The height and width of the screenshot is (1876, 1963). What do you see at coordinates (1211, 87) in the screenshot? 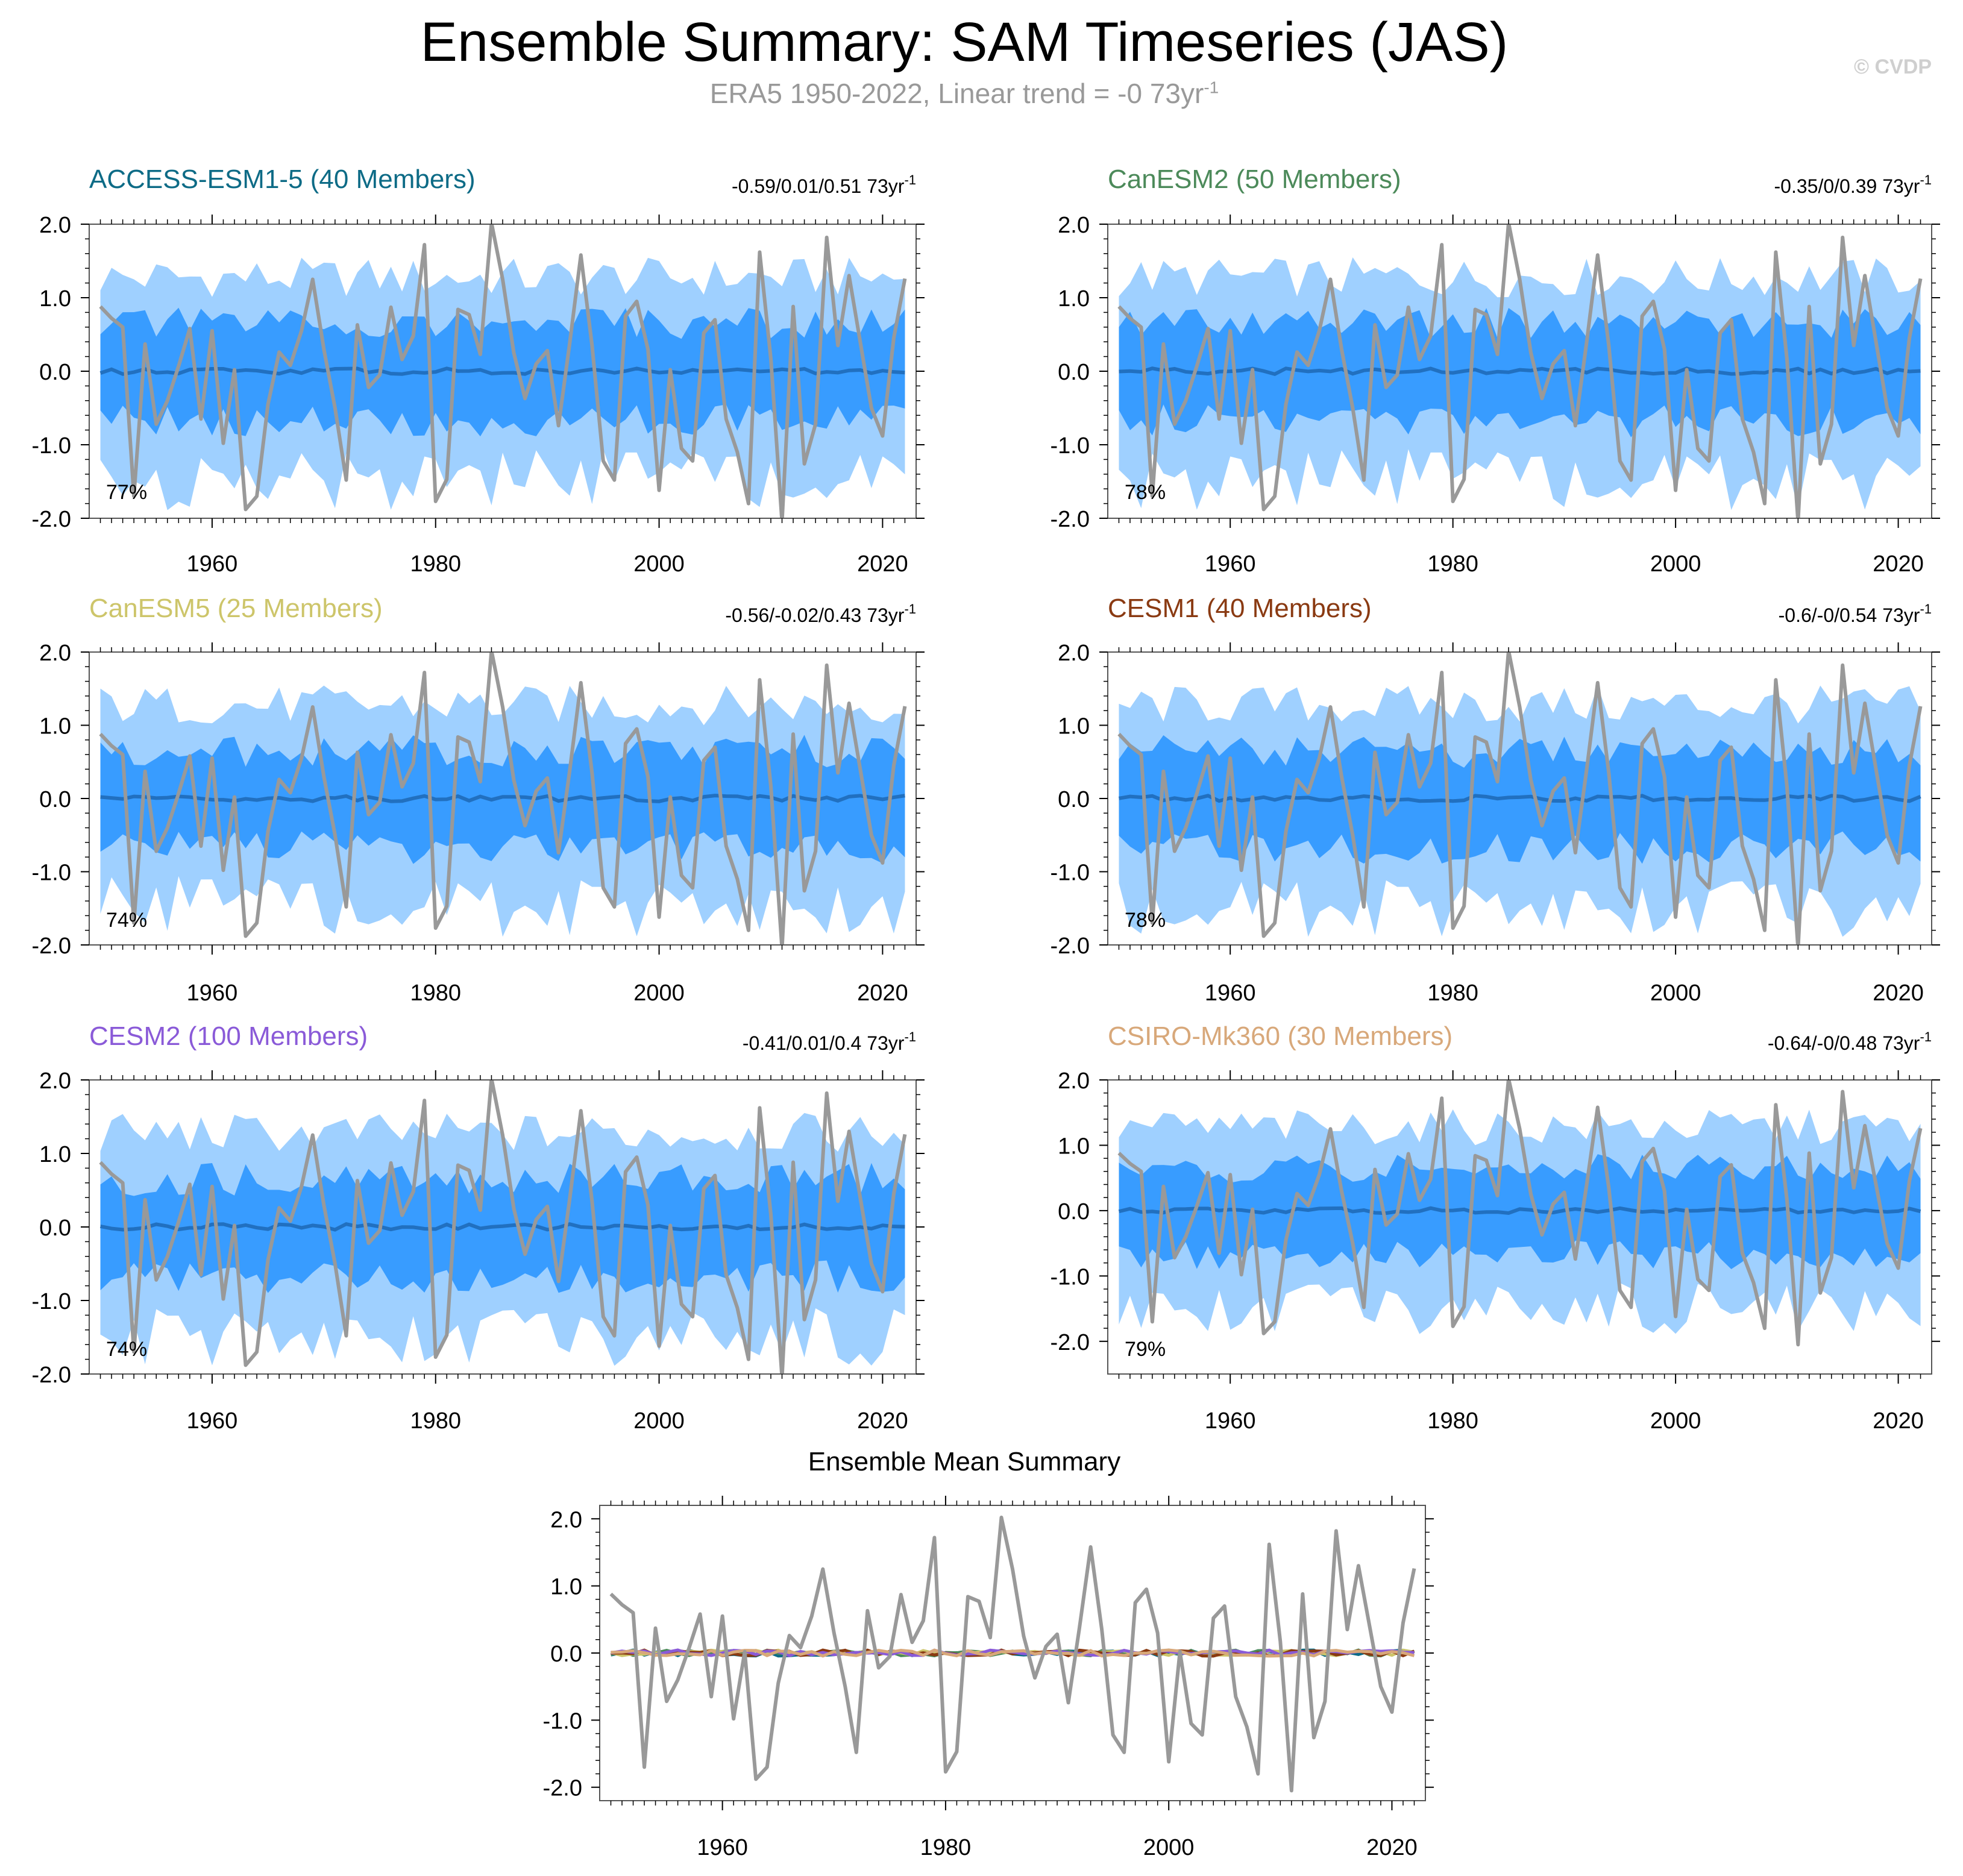
I see `subtitle-superscript: -1` at bounding box center [1211, 87].